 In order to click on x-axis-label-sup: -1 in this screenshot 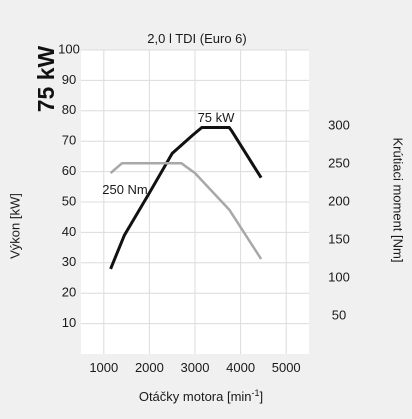, I will do `click(256, 393)`.